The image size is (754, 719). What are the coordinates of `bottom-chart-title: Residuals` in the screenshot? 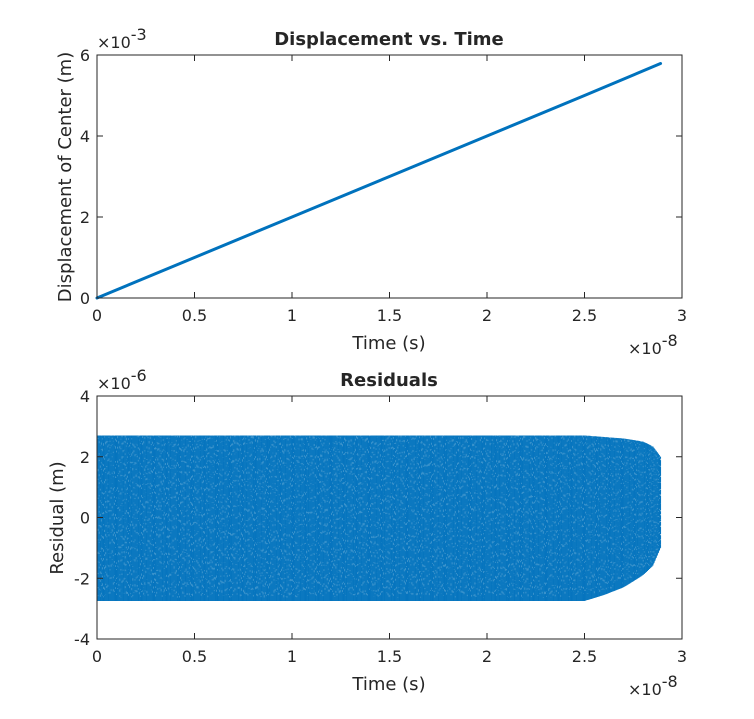 It's located at (389, 380).